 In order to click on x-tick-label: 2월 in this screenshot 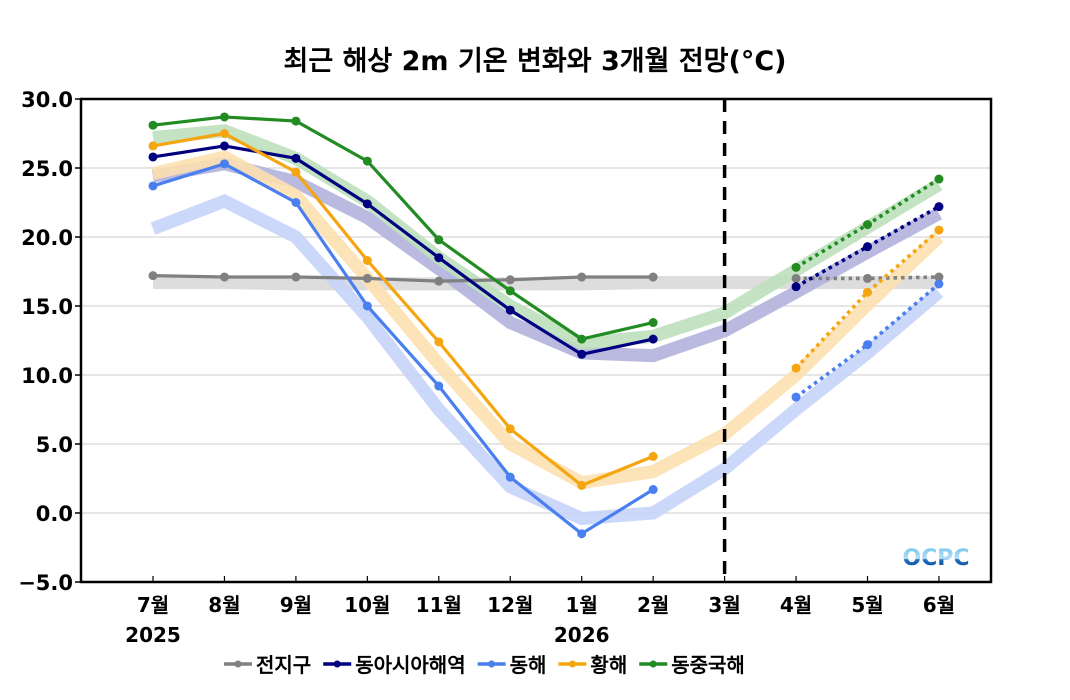, I will do `click(653, 605)`.